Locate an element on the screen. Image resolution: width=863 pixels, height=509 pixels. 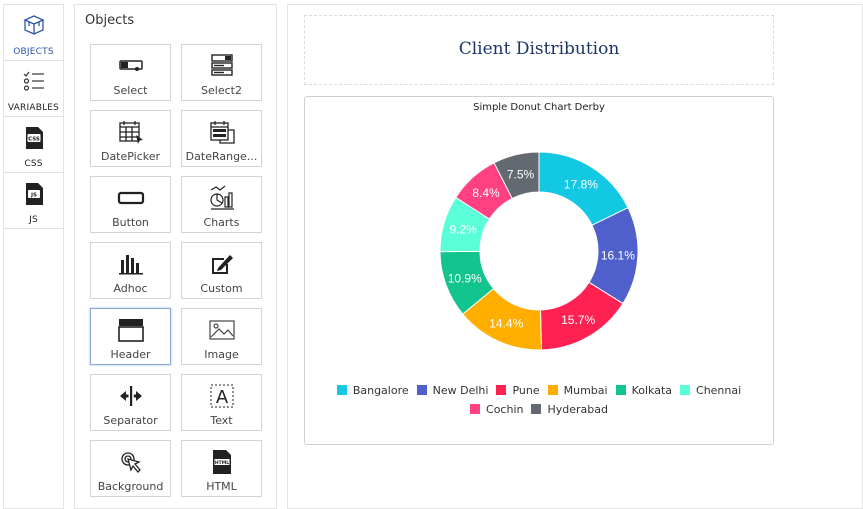
rail-label: VARIABLES is located at coordinates (33, 108).